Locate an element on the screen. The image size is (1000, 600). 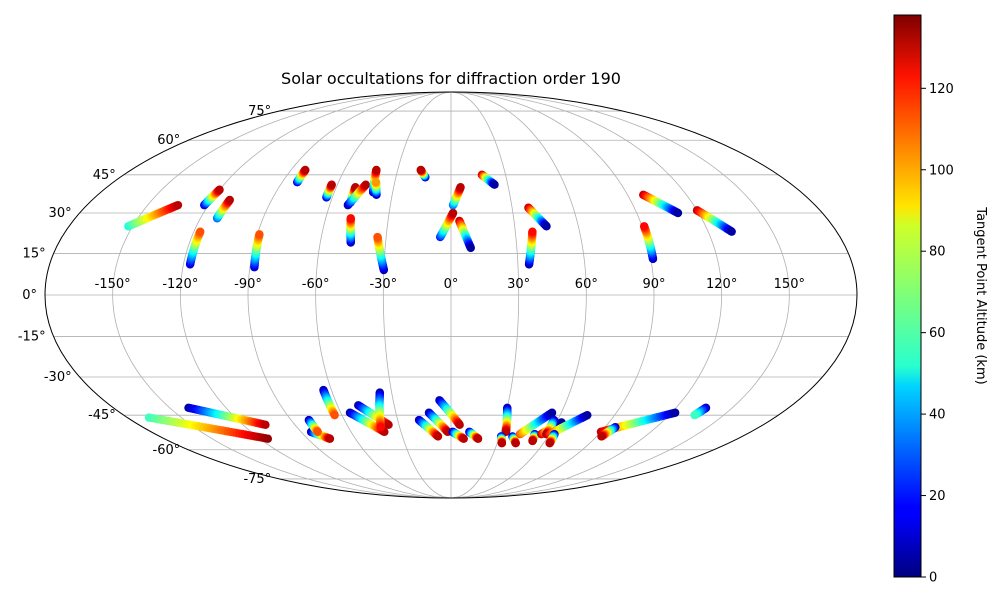
longitude-tick-label: 150° is located at coordinates (789, 284).